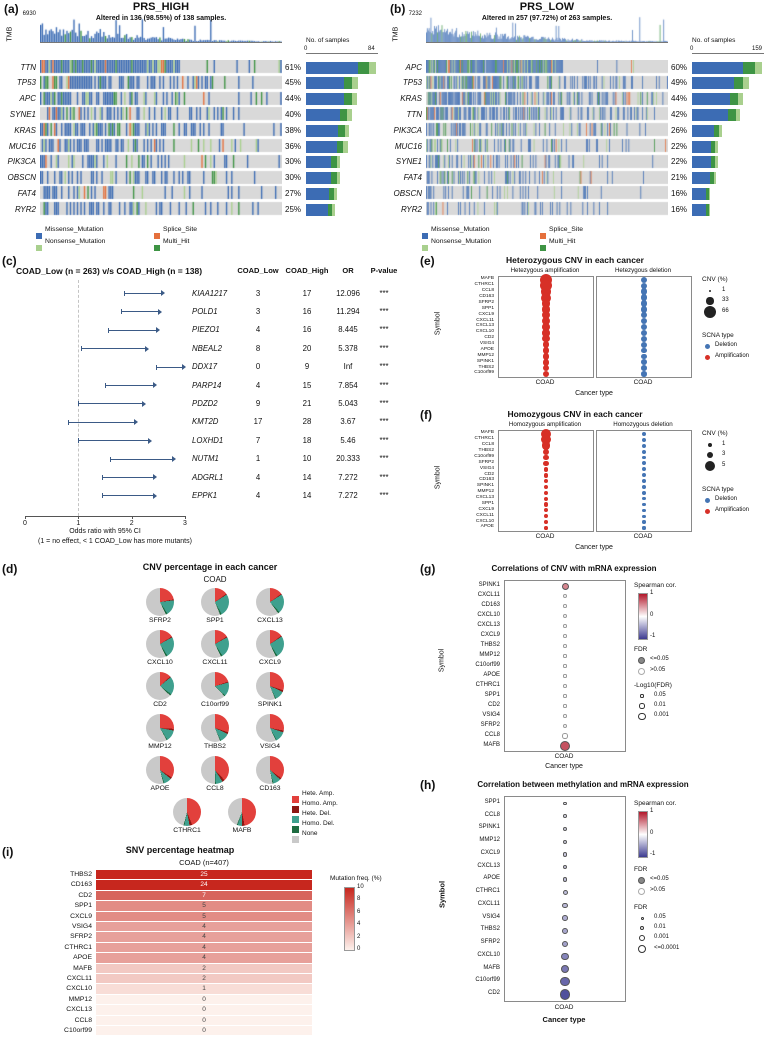 The image size is (769, 1041). What do you see at coordinates (131, 523) in the screenshot?
I see `x-tick-label: 2` at bounding box center [131, 523].